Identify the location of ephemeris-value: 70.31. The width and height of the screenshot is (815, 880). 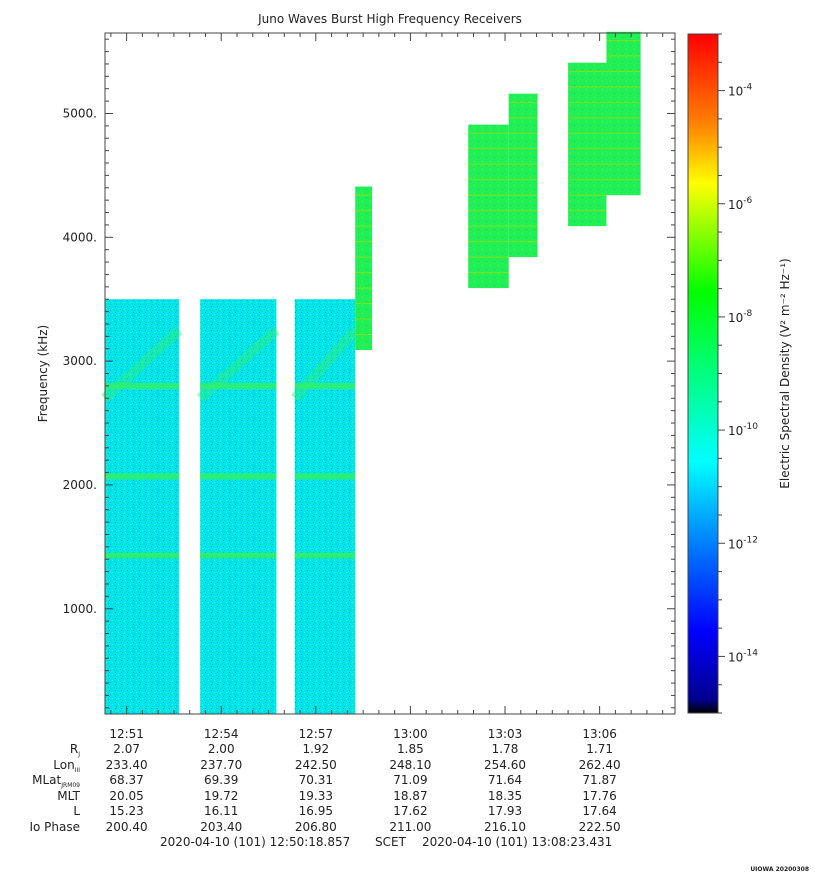
(315, 780).